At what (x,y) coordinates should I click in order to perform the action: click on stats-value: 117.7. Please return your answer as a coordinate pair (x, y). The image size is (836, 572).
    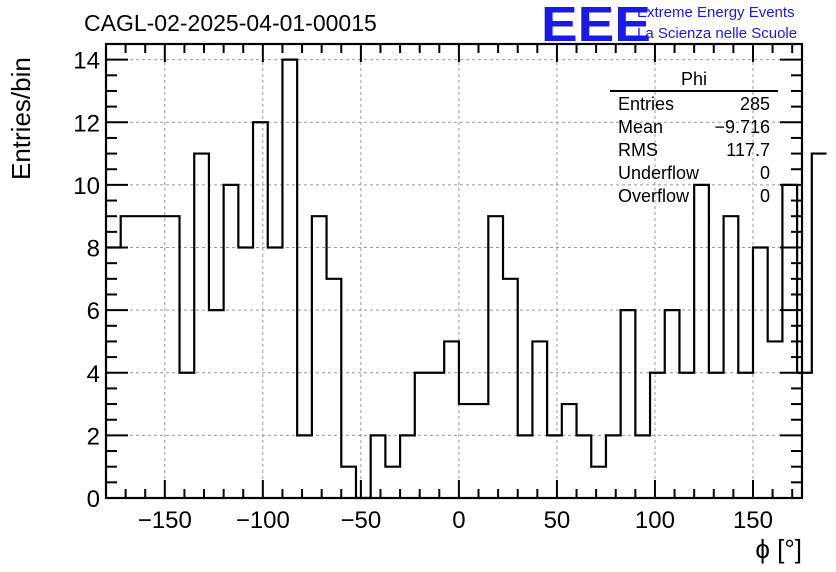
    Looking at the image, I should click on (748, 150).